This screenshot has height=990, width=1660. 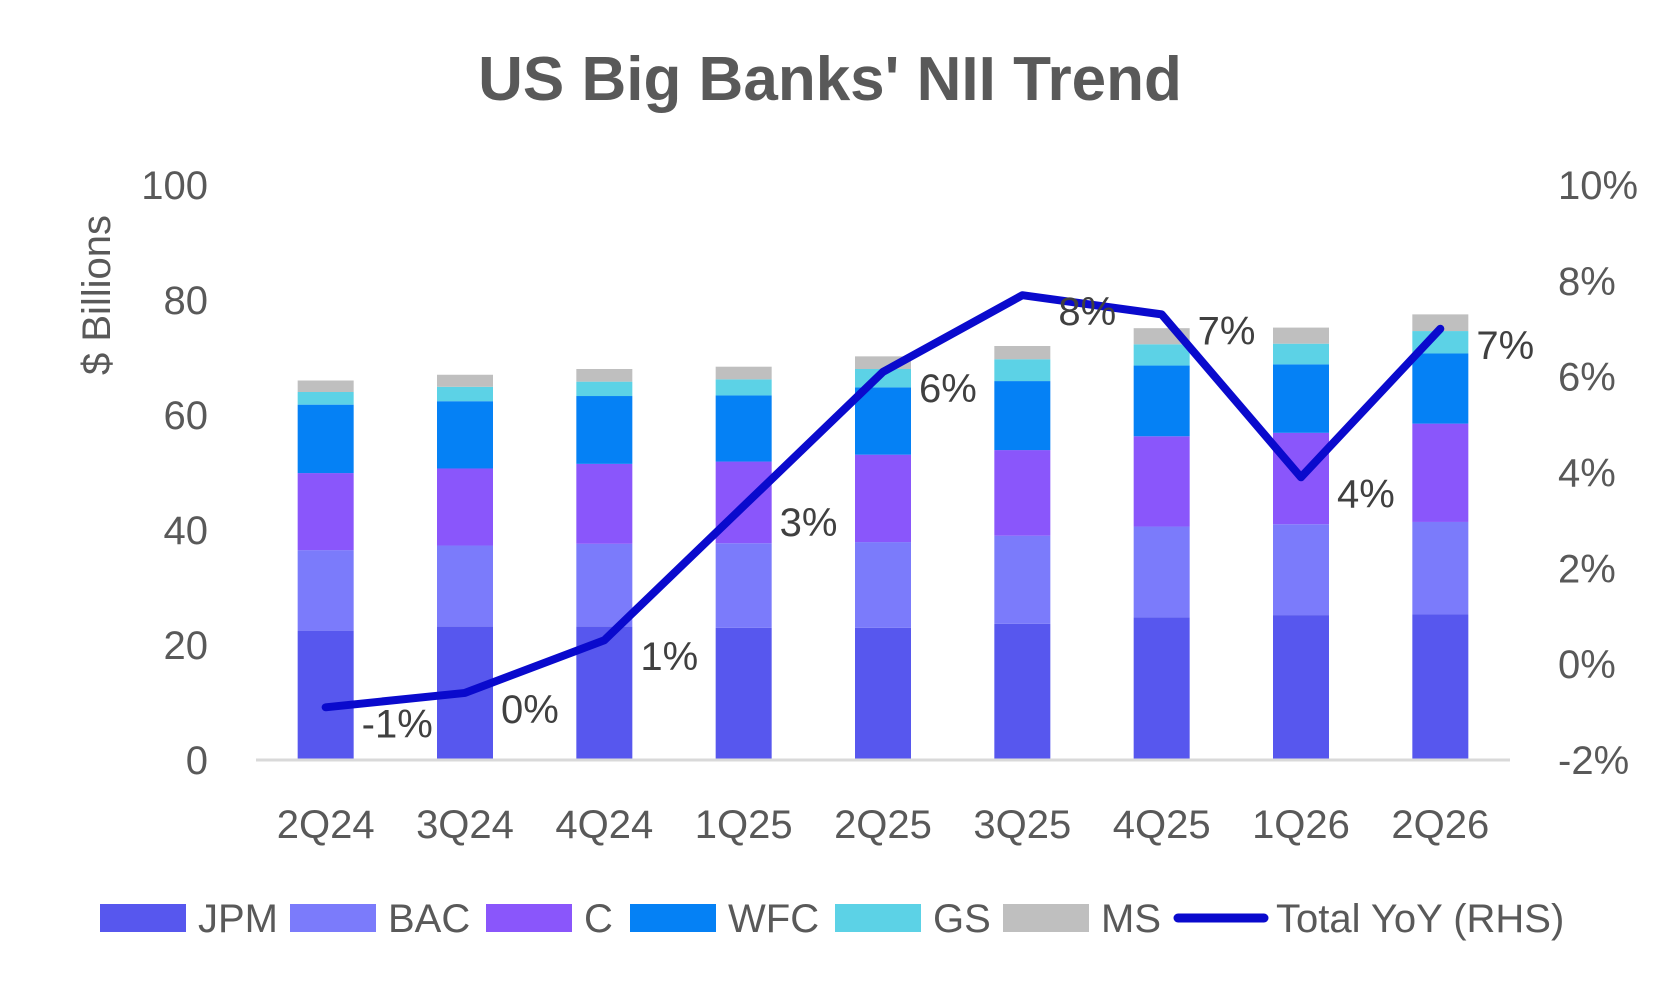 I want to click on y-tick-label: 0, so click(x=197, y=761).